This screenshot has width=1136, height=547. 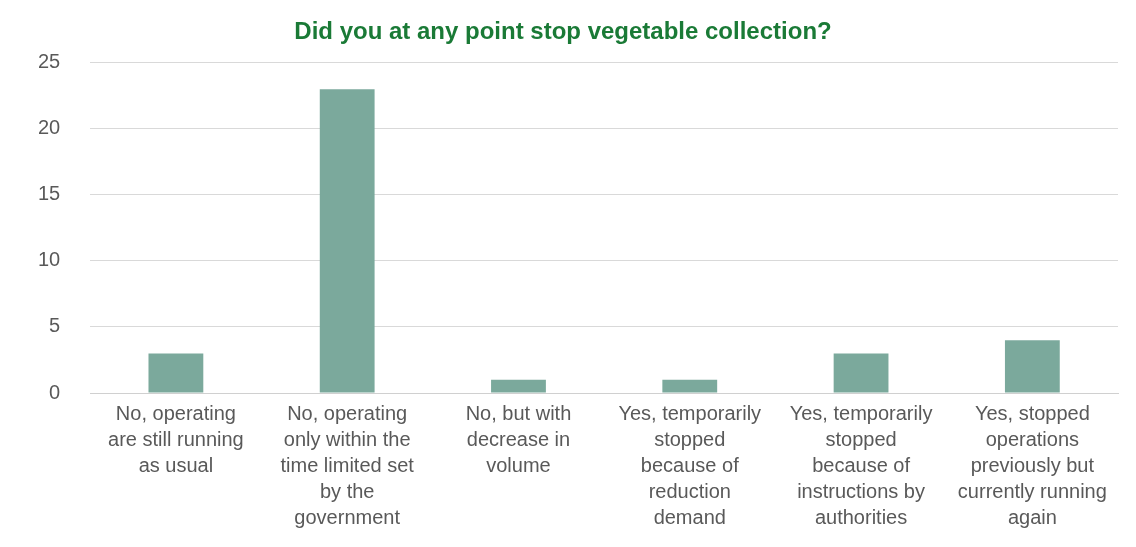 What do you see at coordinates (49, 61) in the screenshot?
I see `y-tick-label: 25` at bounding box center [49, 61].